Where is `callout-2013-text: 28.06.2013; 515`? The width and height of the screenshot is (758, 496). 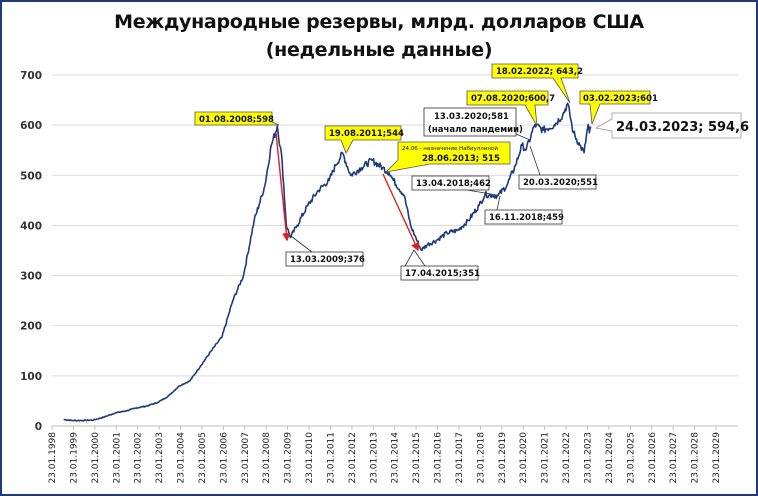 callout-2013-text: 28.06.2013; 515 is located at coordinates (461, 159).